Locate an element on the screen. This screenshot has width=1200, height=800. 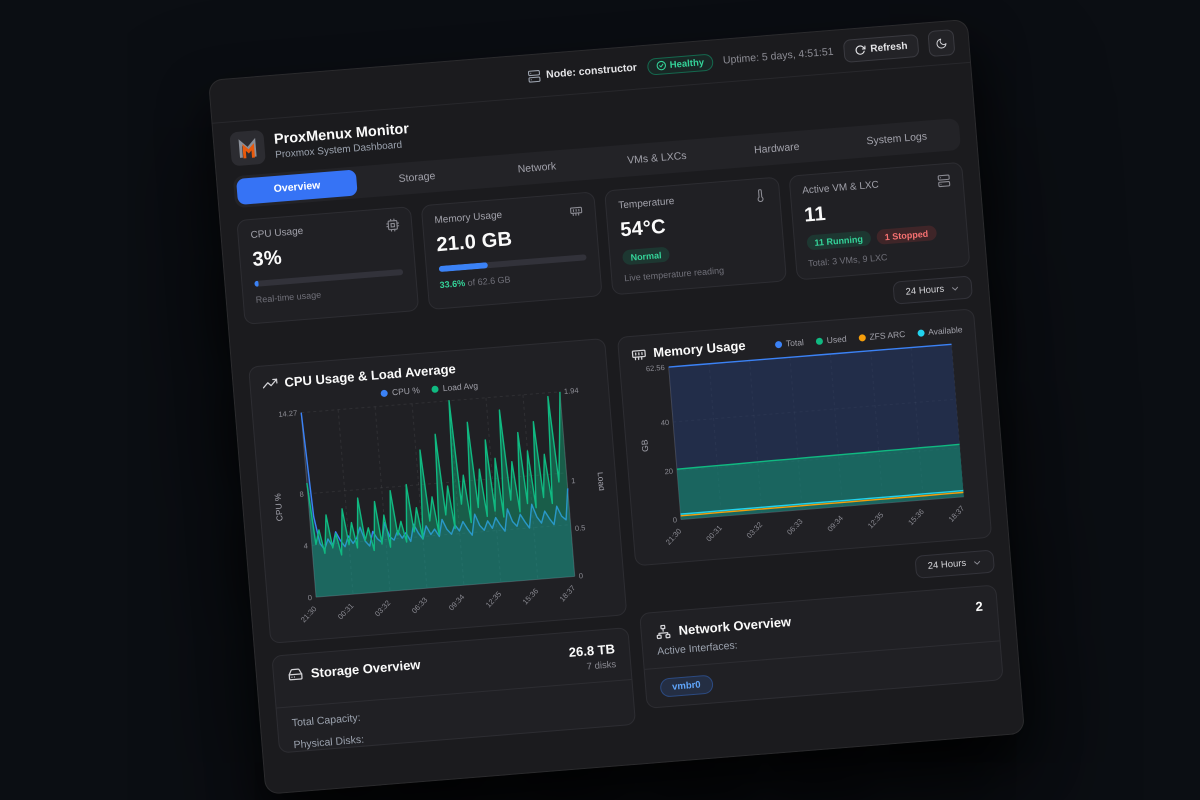
logo-m-icon is located at coordinates (247, 148).